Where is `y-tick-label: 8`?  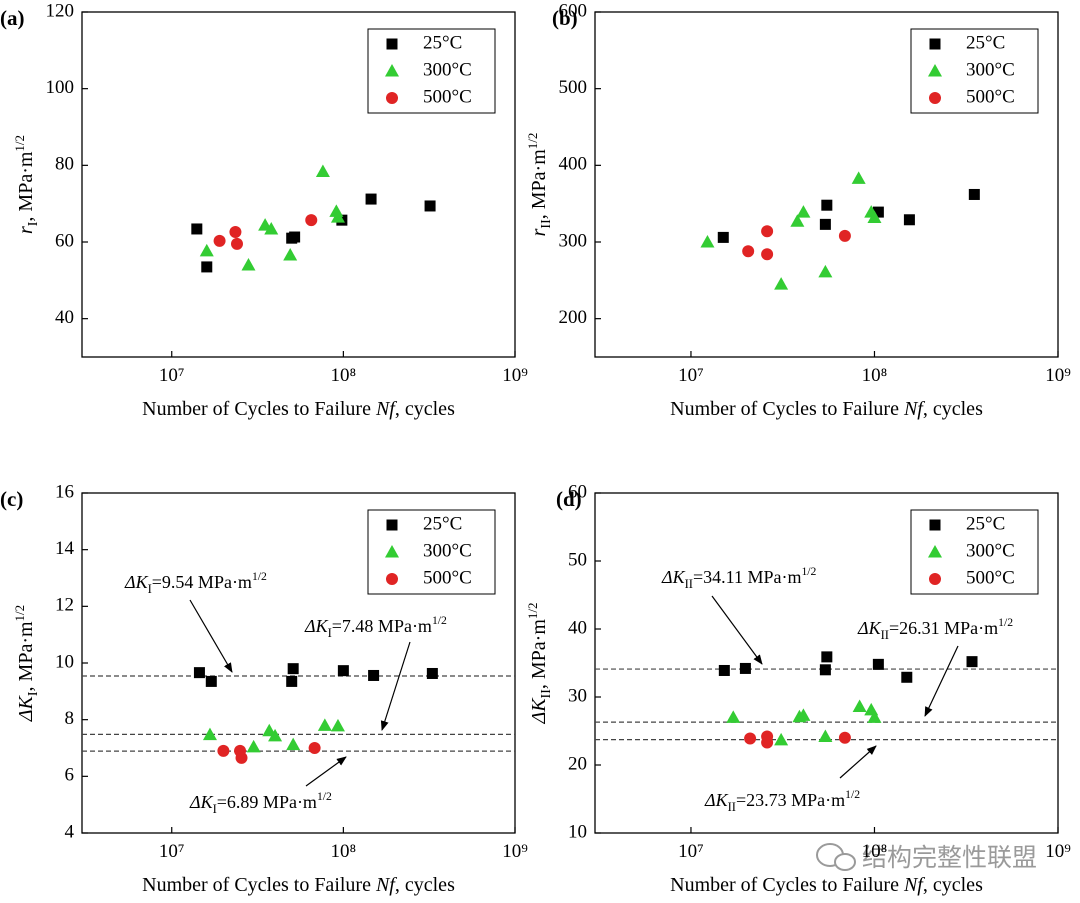 y-tick-label: 8 is located at coordinates (70, 718).